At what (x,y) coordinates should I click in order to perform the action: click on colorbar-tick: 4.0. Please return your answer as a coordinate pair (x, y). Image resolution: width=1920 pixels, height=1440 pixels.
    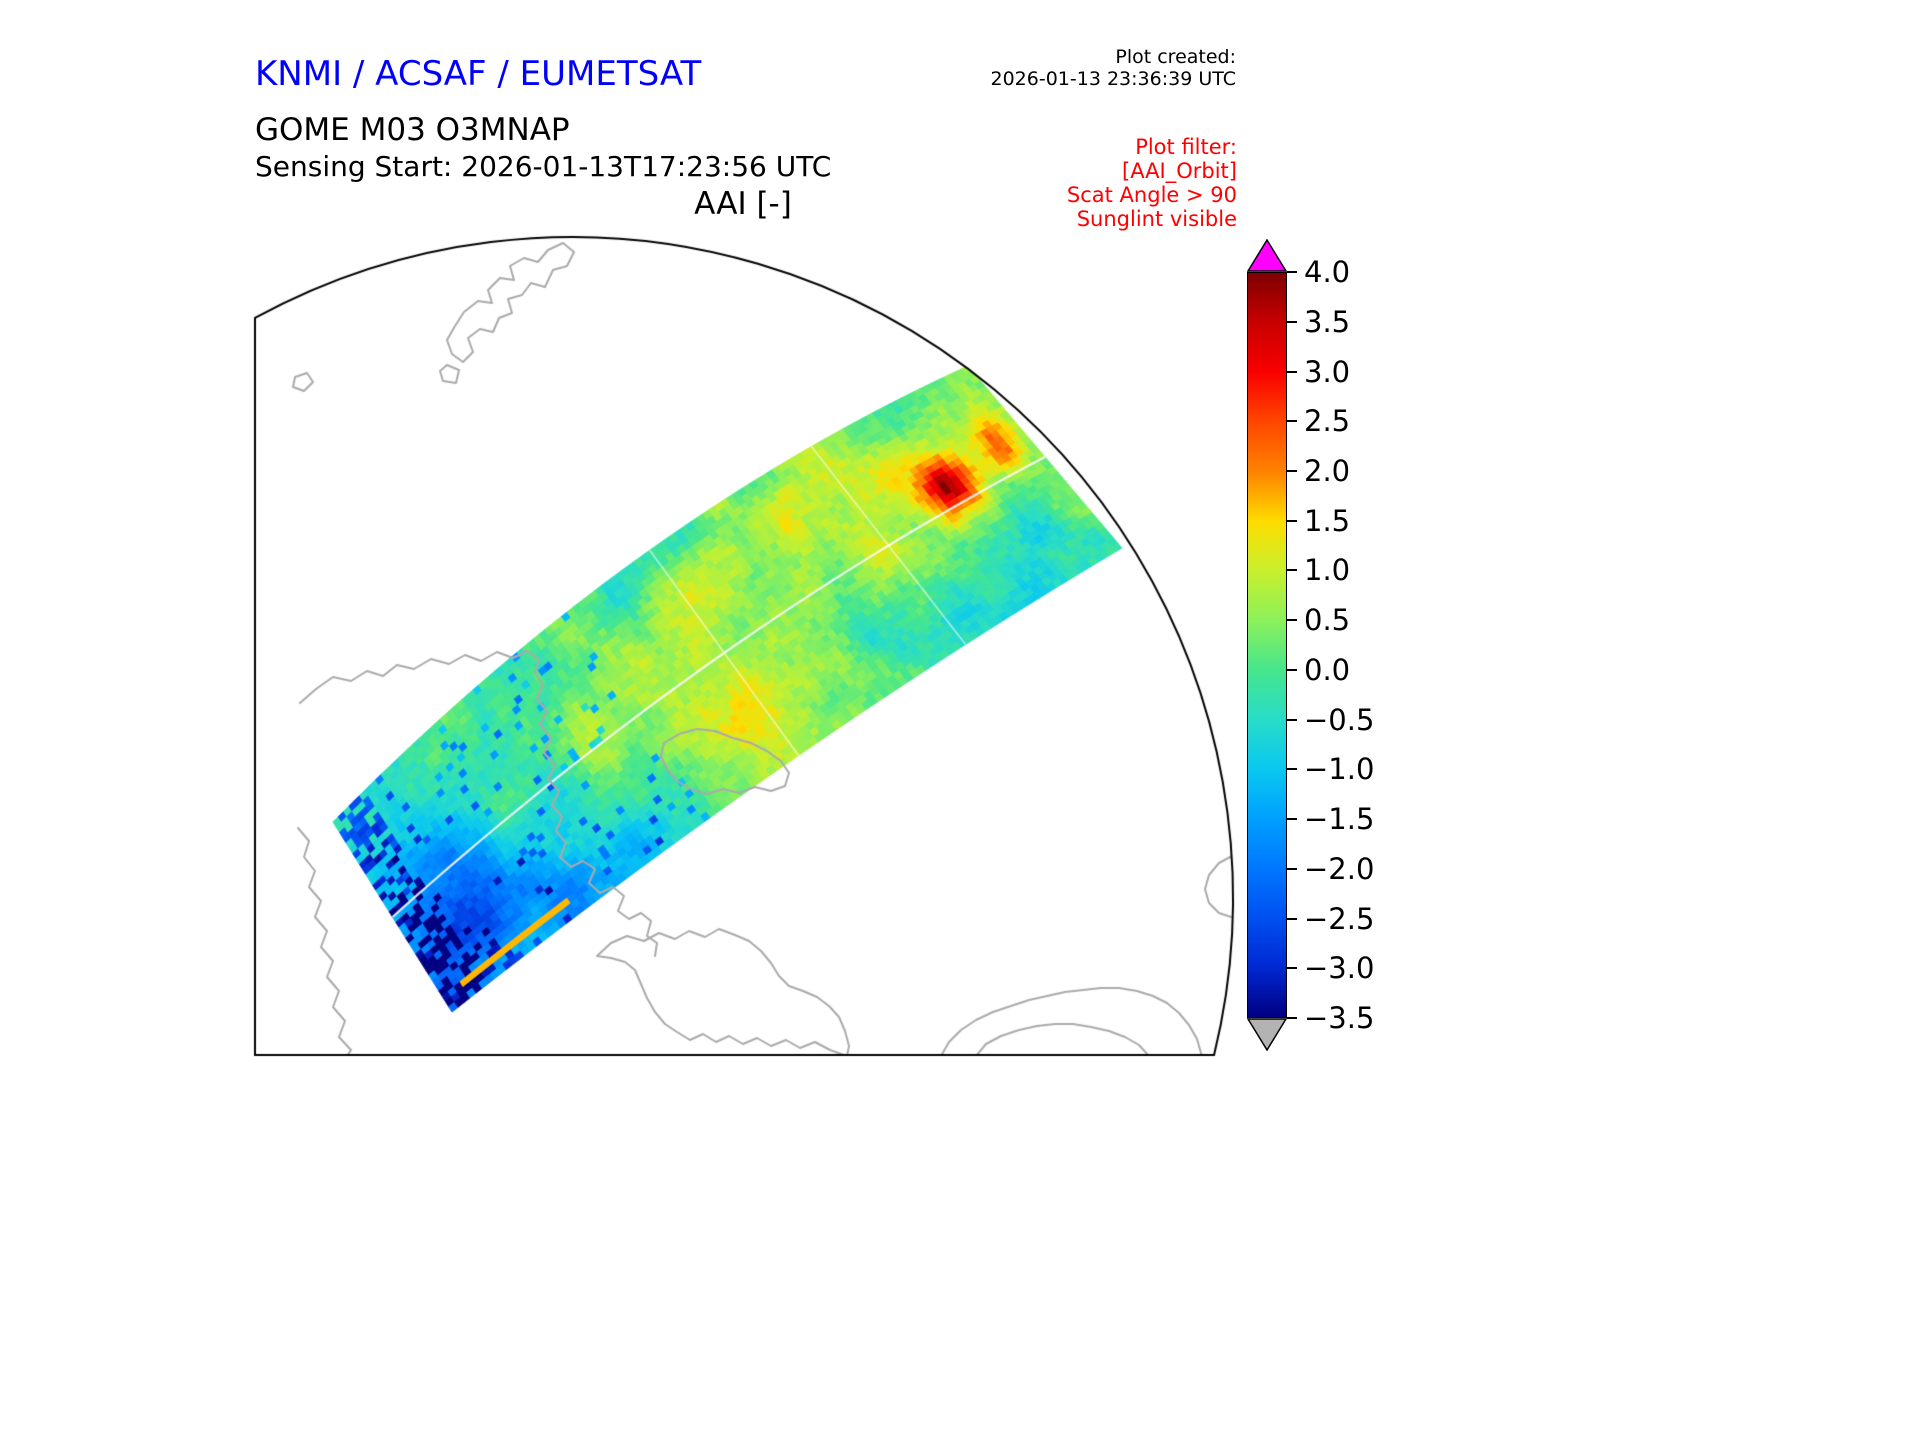
    Looking at the image, I should click on (1318, 272).